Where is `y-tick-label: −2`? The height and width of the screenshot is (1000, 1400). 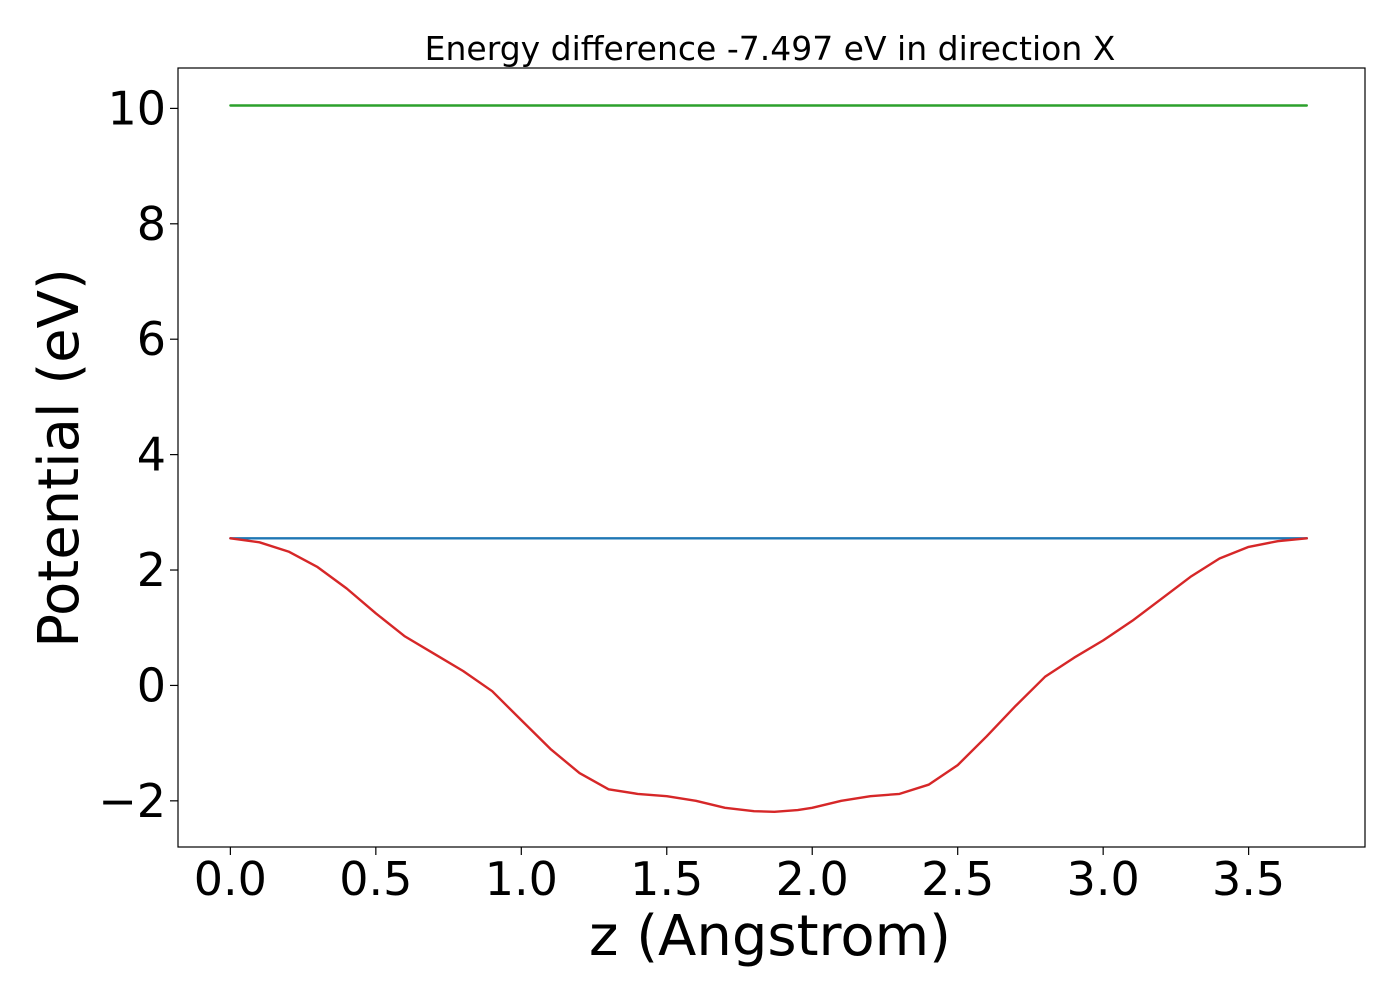 y-tick-label: −2 is located at coordinates (132, 801).